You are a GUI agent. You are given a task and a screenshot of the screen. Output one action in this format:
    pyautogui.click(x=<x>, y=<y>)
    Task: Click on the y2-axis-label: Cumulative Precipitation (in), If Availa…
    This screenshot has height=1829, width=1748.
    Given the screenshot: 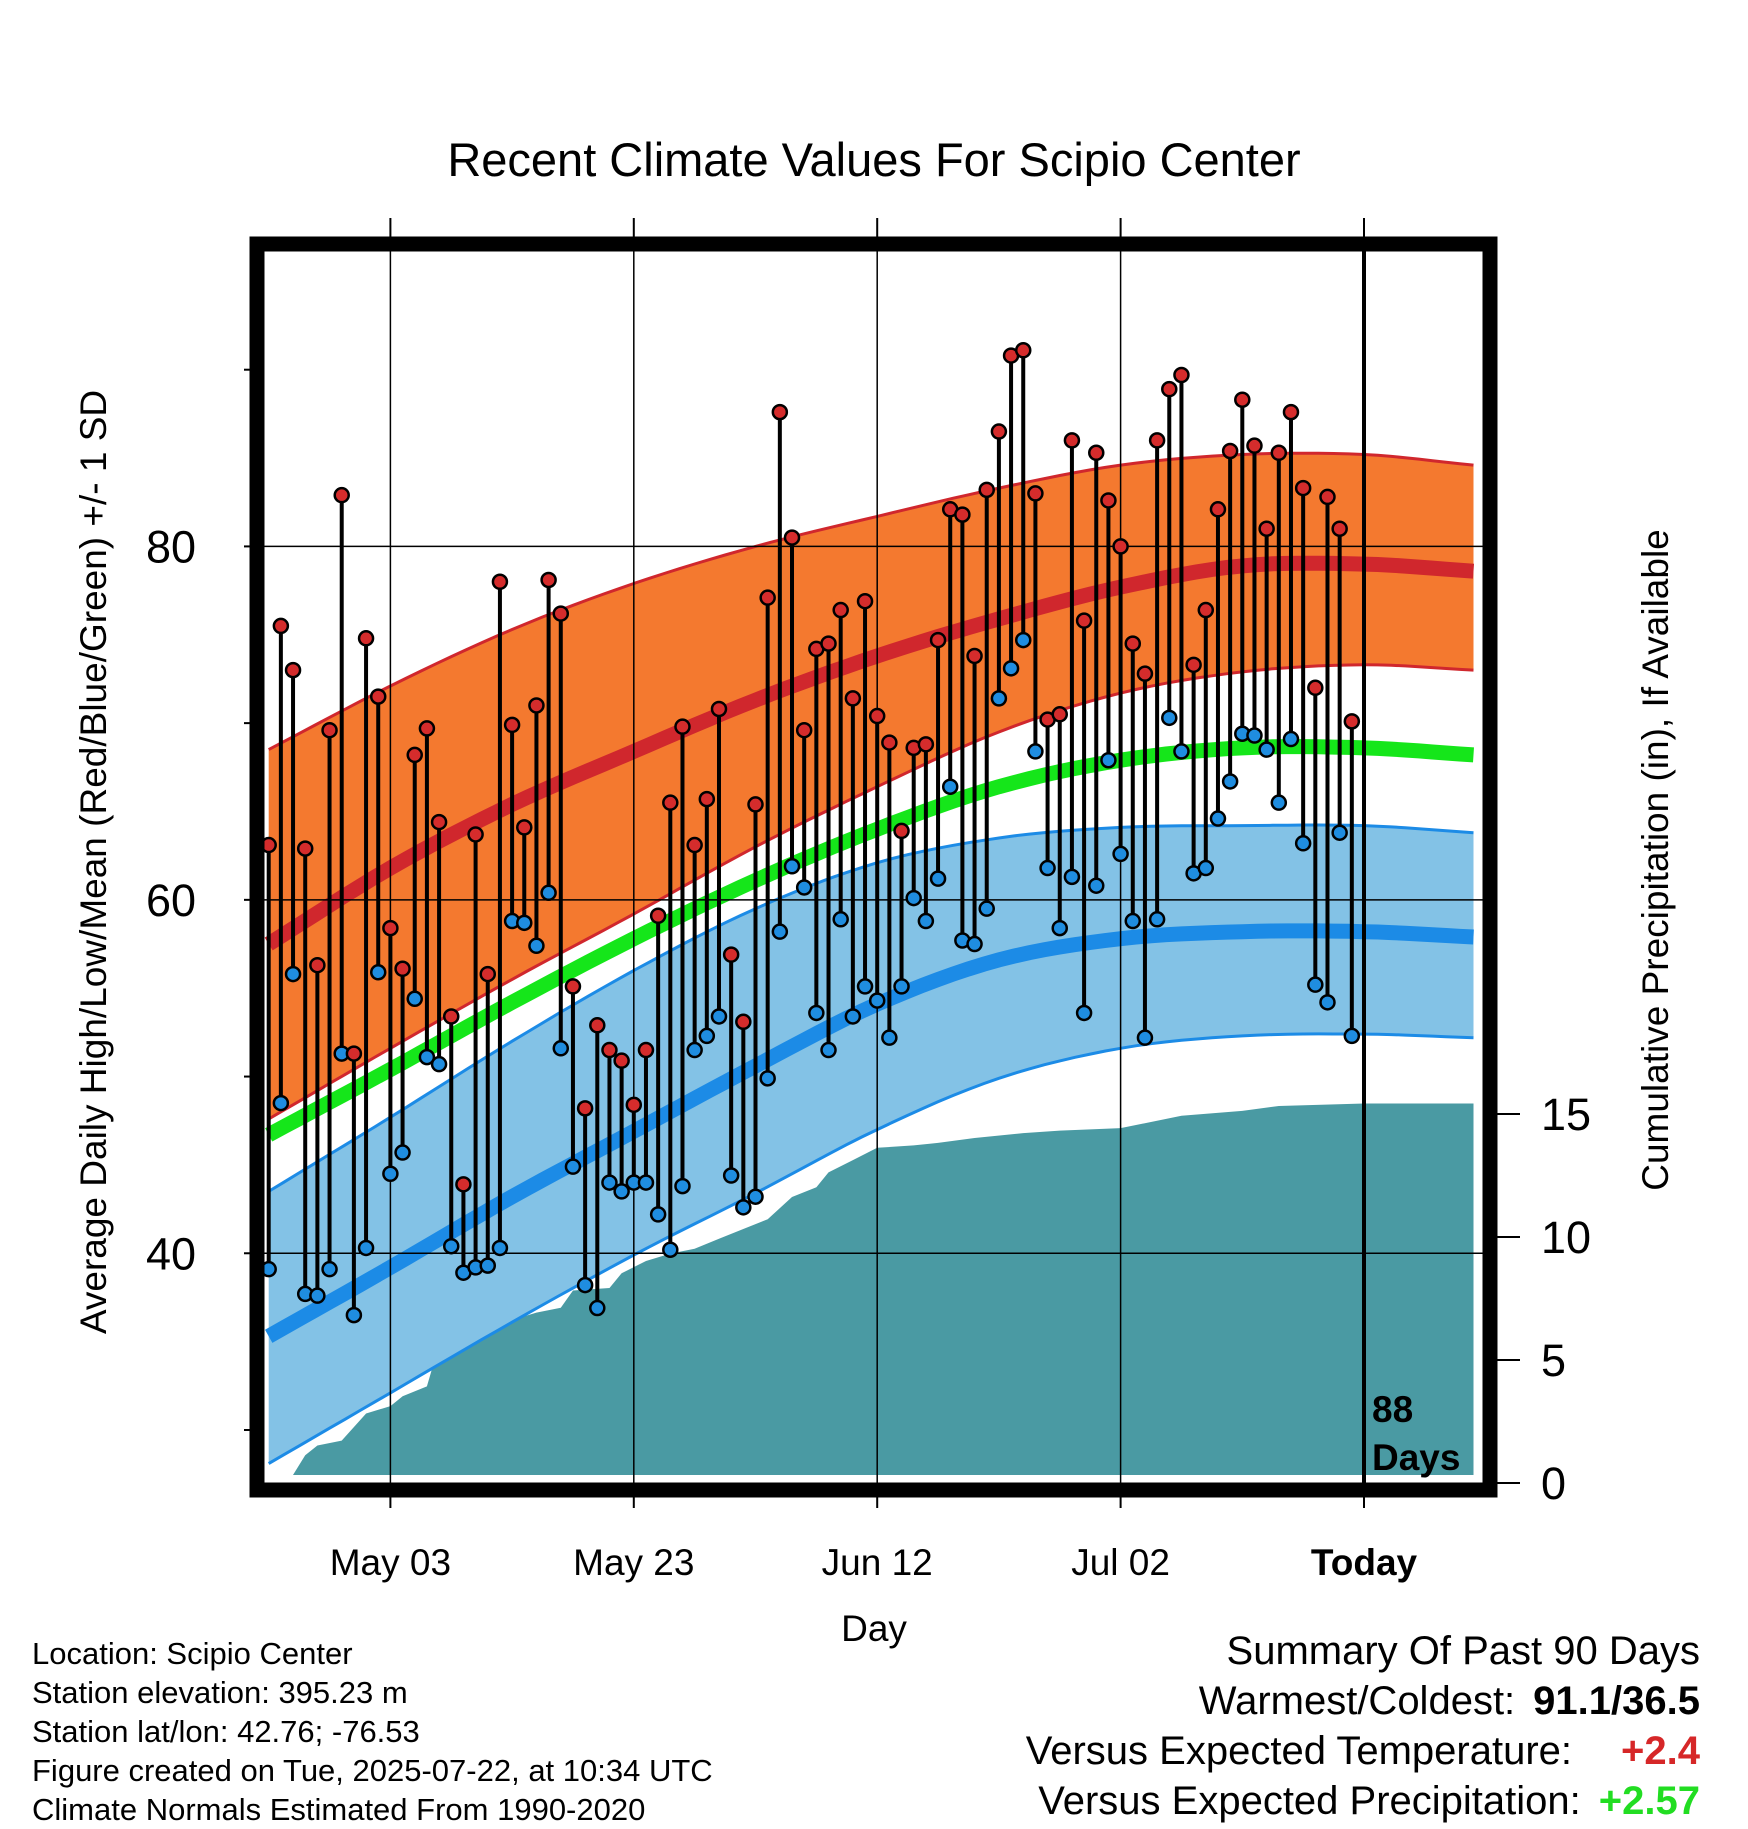 What is the action you would take?
    pyautogui.click(x=1655, y=860)
    